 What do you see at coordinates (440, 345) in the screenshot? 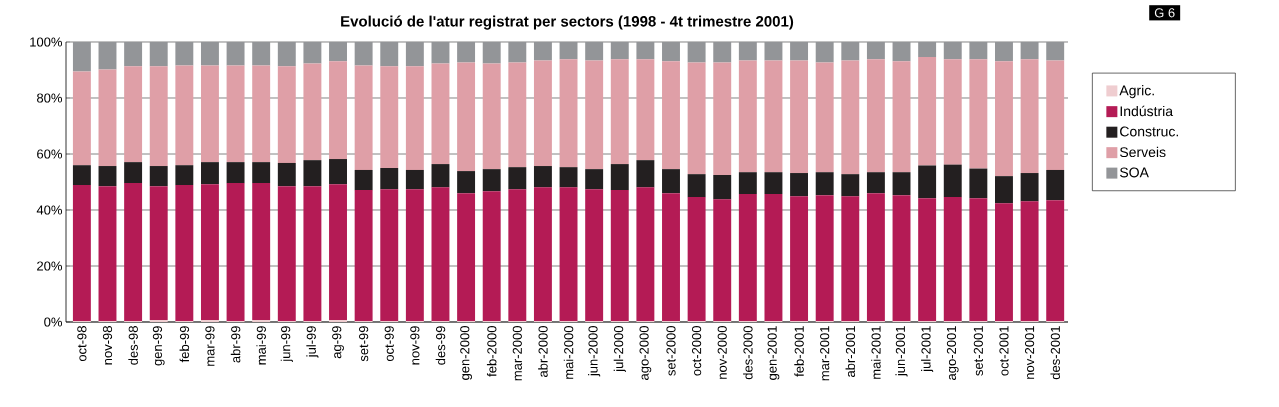
I see `x-tick-label: des-99` at bounding box center [440, 345].